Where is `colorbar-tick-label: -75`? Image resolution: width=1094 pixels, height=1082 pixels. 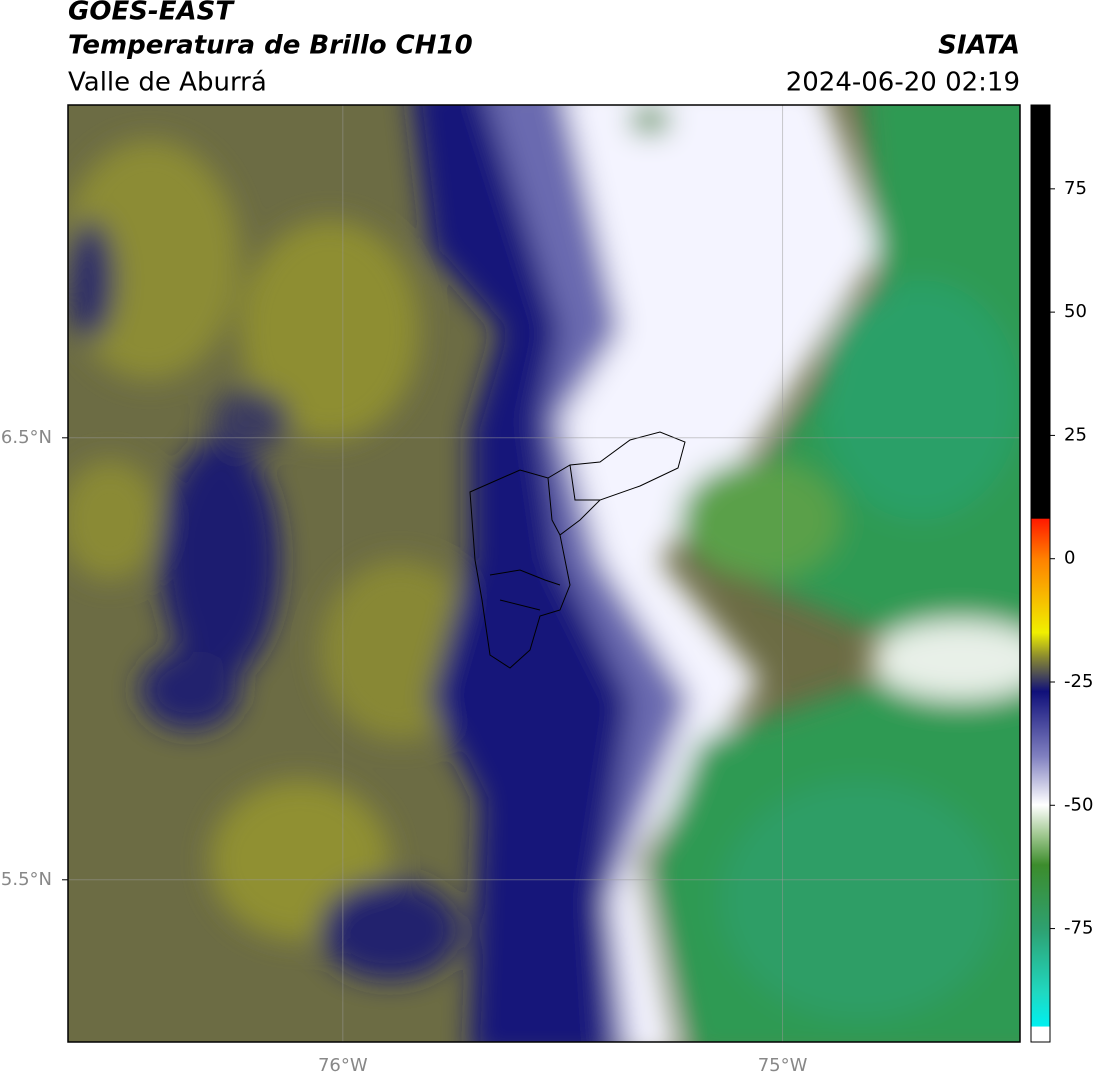
colorbar-tick-label: -75 is located at coordinates (1078, 928).